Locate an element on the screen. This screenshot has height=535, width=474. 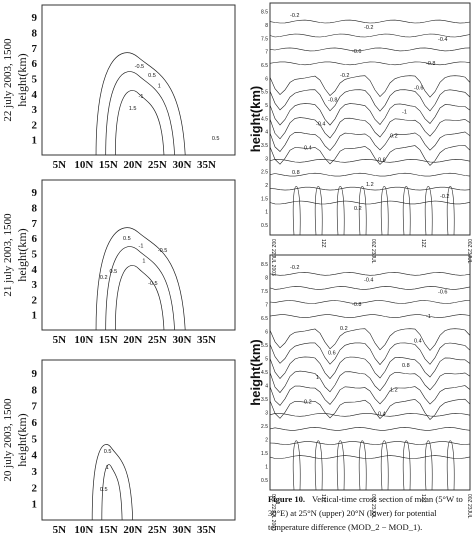
y-tick-label: 6.5 is located at coordinates (264, 66).